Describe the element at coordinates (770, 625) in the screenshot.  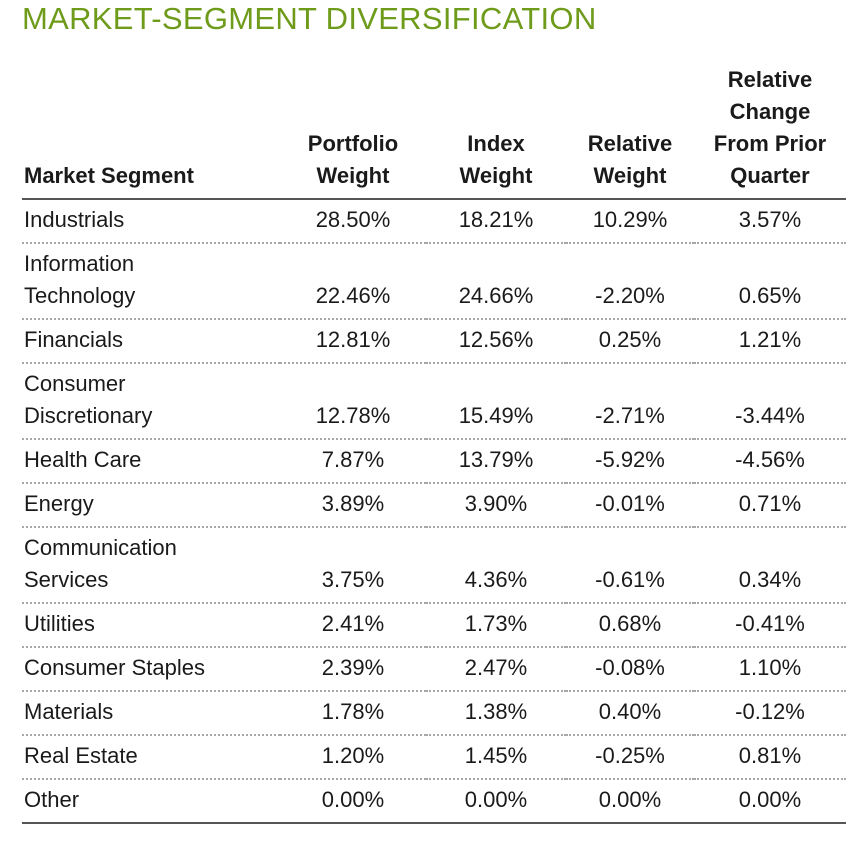
I see `cell-relative-change: -0.41%` at that location.